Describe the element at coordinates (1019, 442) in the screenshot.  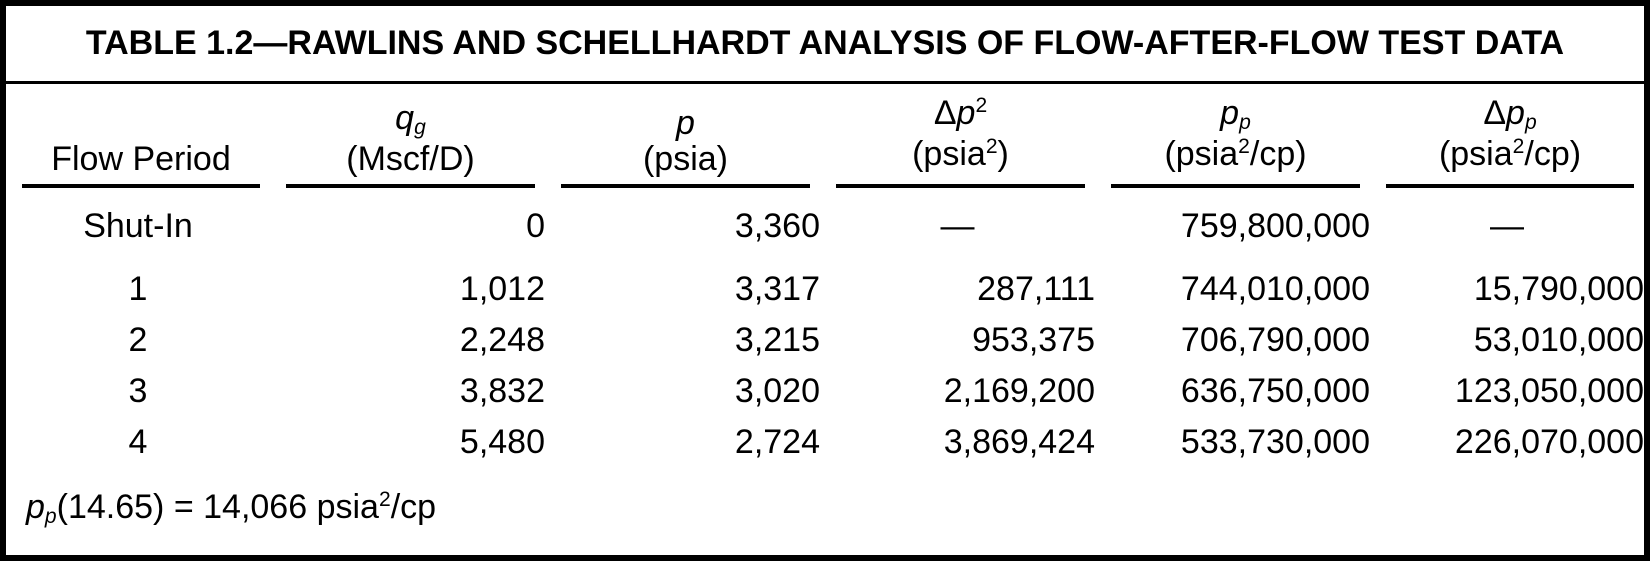
I see `cell-delta-p2: 3,869,424` at that location.